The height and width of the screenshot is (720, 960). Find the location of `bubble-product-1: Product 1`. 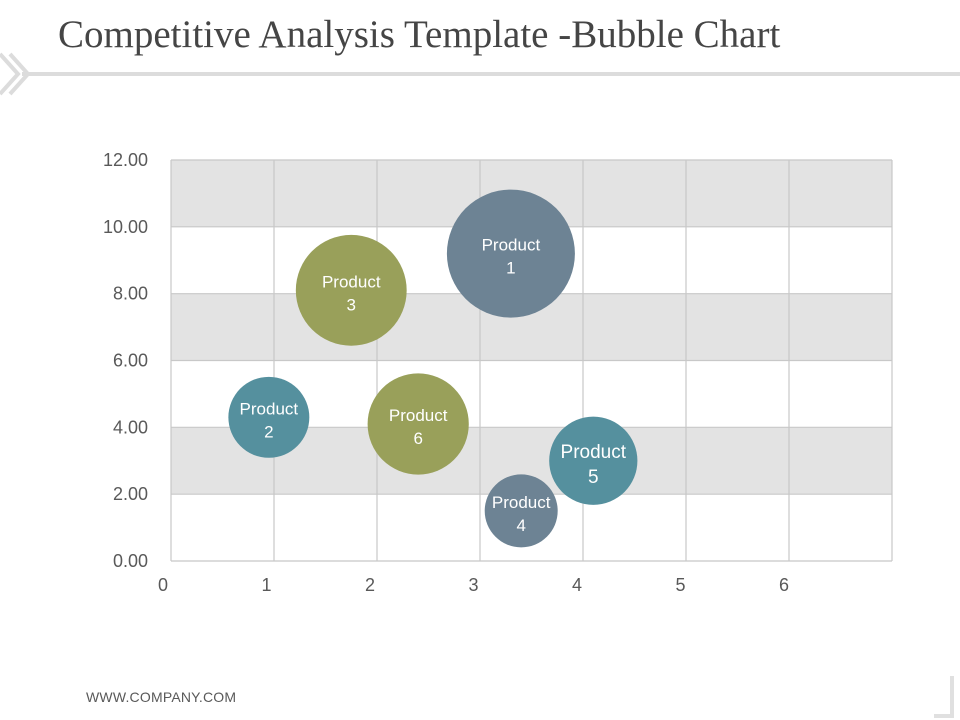

bubble-product-1: Product 1 is located at coordinates (510, 253).